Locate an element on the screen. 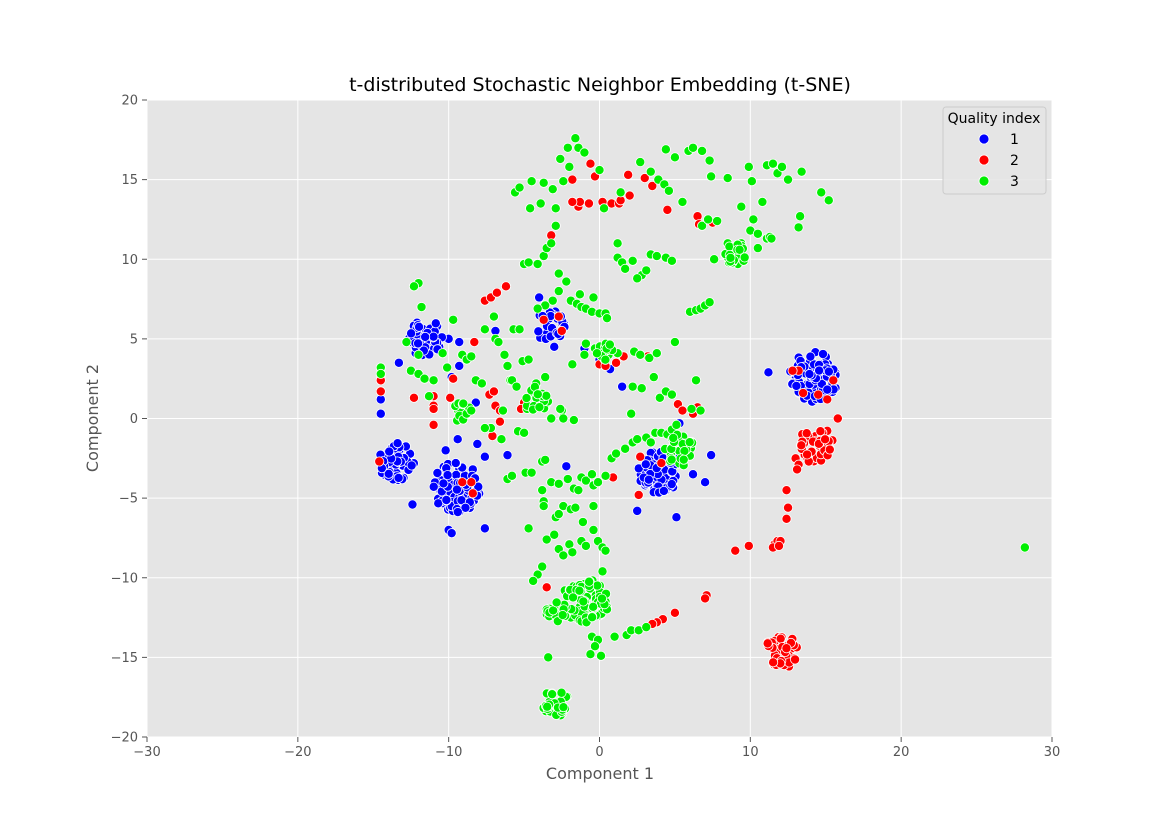 The width and height of the screenshot is (1170, 831). legend: Quality index 1 2 3 is located at coordinates (994, 150).